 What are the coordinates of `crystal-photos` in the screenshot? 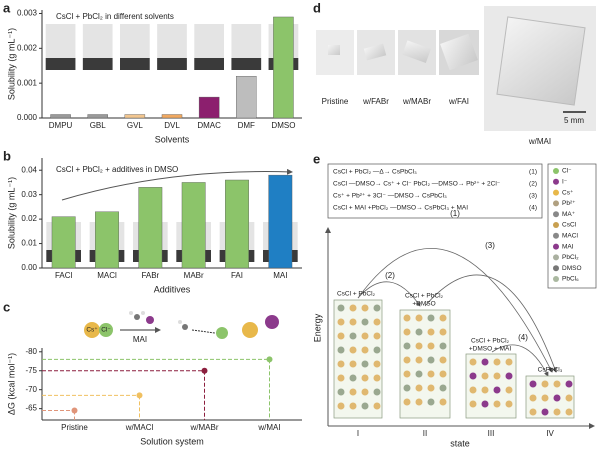 It's located at (456, 68).